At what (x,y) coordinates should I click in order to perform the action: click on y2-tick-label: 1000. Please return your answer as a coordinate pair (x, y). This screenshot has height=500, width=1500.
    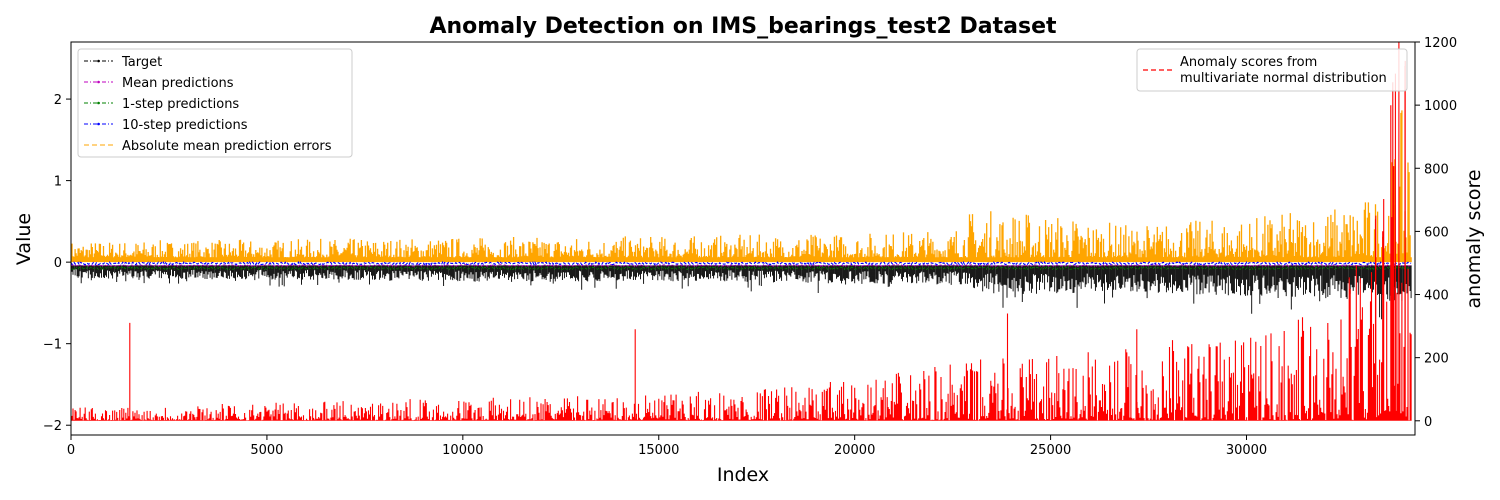
    Looking at the image, I should click on (1440, 106).